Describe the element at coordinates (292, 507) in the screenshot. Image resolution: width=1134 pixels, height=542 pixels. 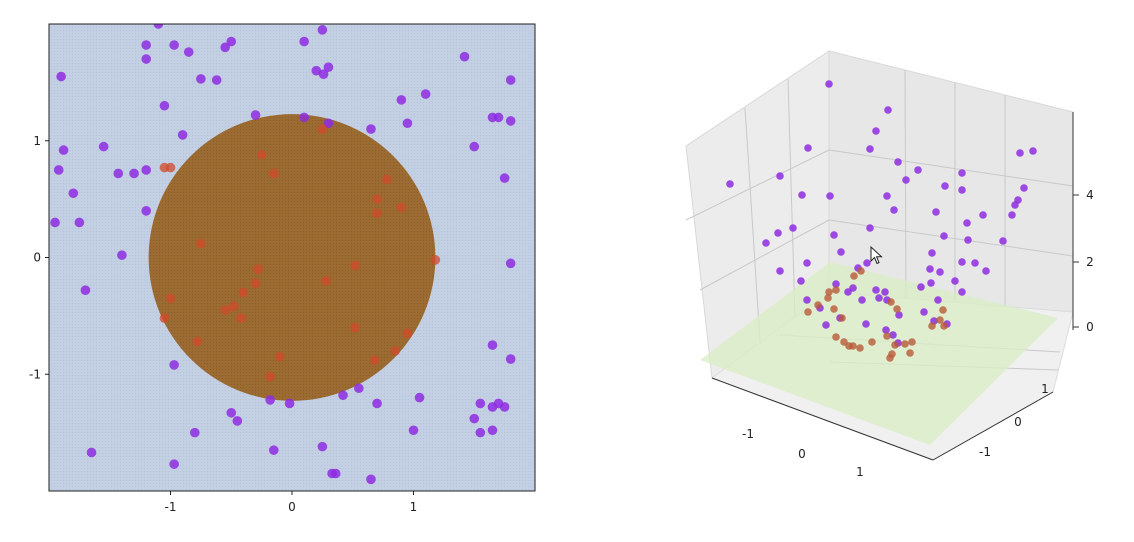
I see `x-tick-label: 0` at that location.